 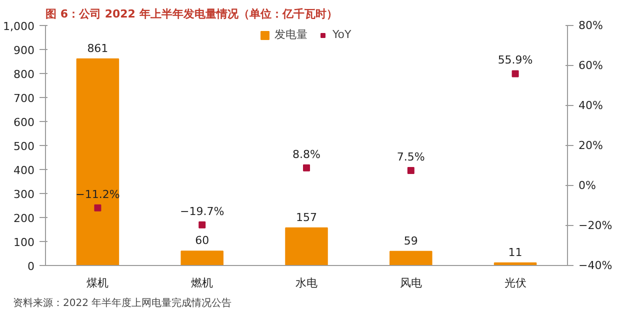 I want to click on data-label: 60, so click(x=202, y=241).